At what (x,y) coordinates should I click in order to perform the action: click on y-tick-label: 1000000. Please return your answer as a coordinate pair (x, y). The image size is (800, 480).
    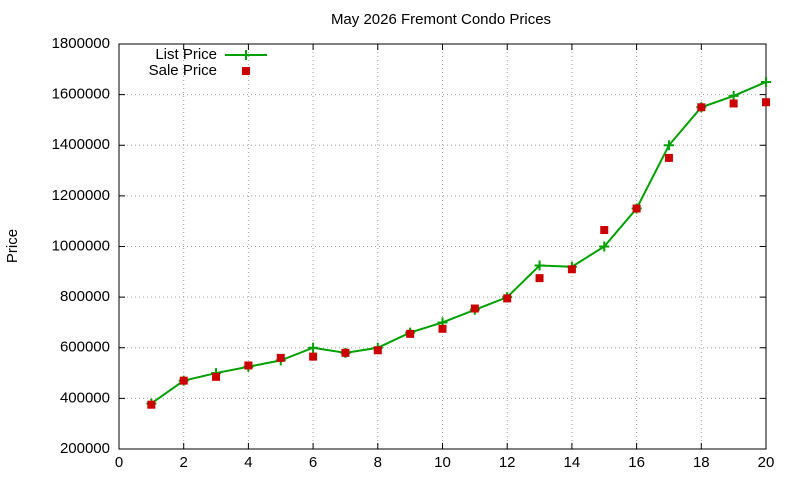
    Looking at the image, I should click on (81, 245).